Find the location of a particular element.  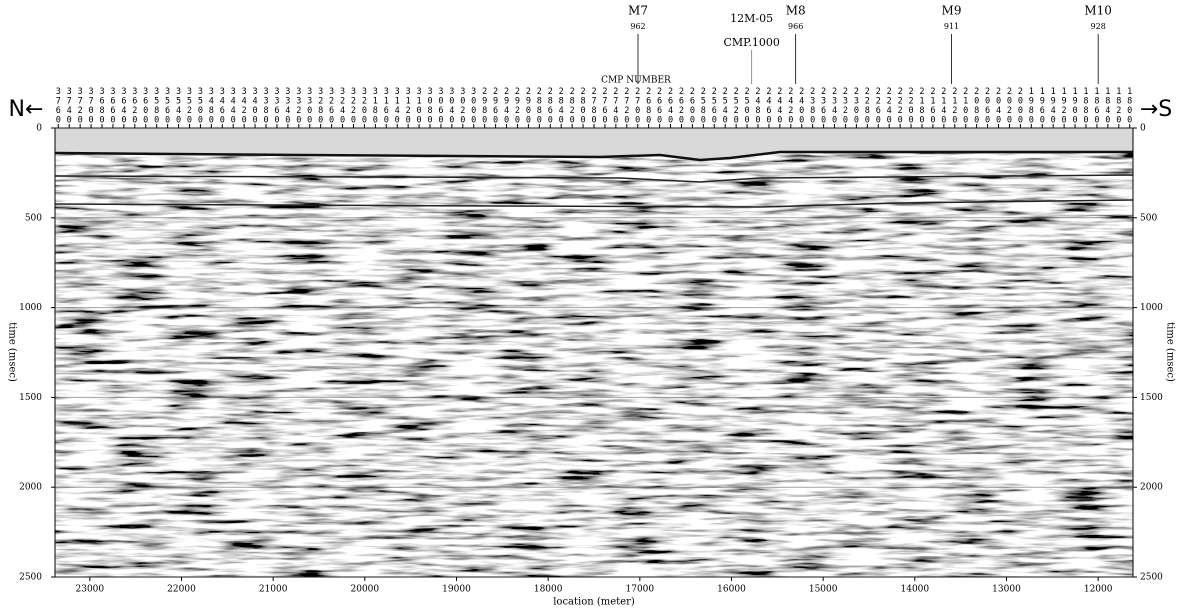

cmp-tick-label: 3400 is located at coordinates (255, 106).